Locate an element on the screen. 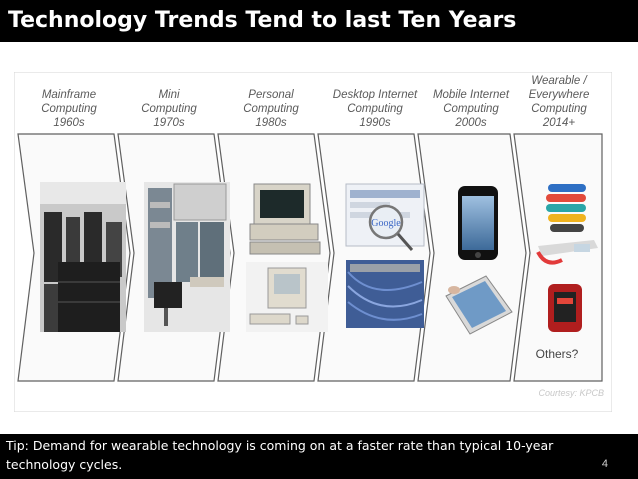 This screenshot has width=638, height=479. era-label-mobile-internet: Mobile Internet Computing 2000s is located at coordinates (471, 109).